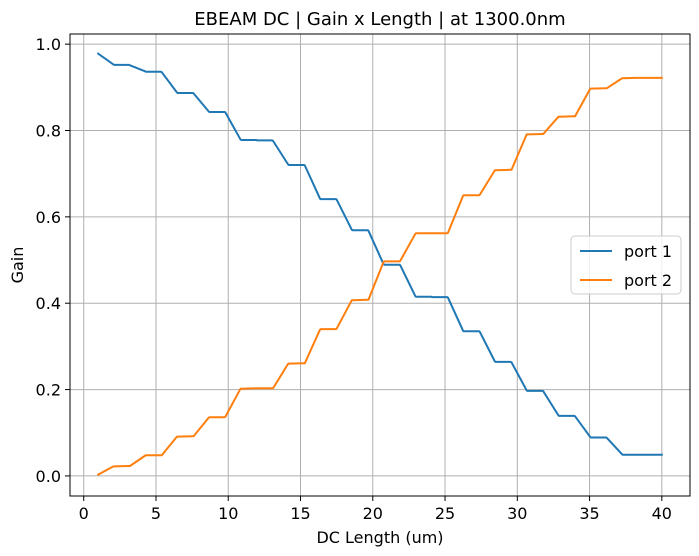 Image resolution: width=699 pixels, height=556 pixels. What do you see at coordinates (373, 513) in the screenshot?
I see `x-tick-label: 20` at bounding box center [373, 513].